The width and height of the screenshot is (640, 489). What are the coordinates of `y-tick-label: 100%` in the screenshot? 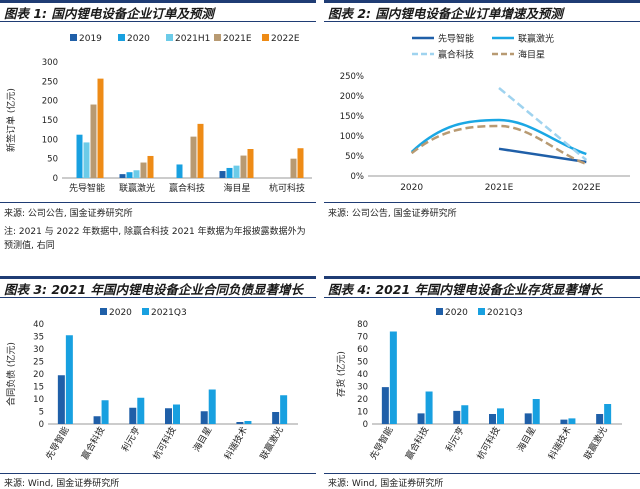 It's located at (352, 137).